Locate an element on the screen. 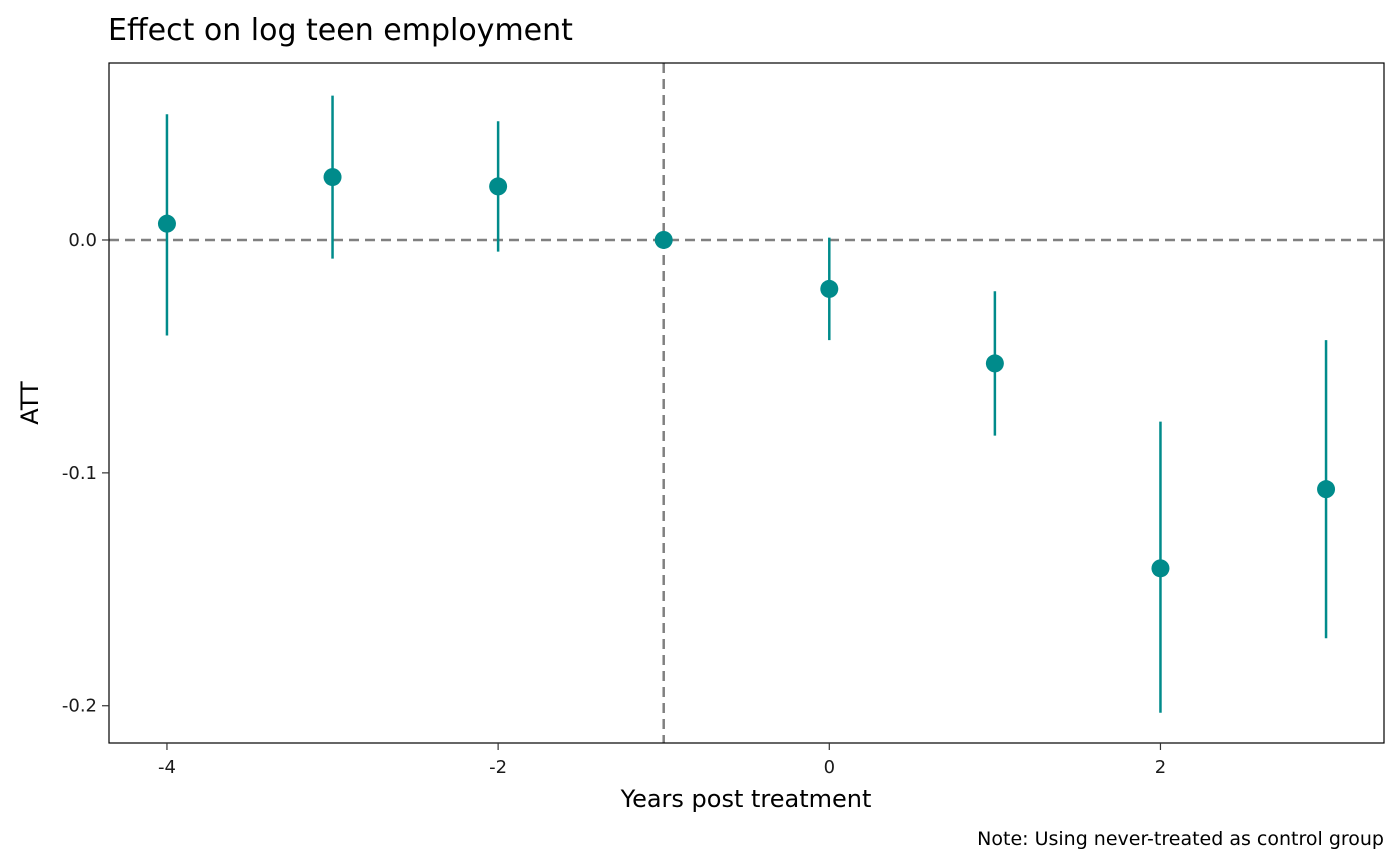 Image resolution: width=1400 pixels, height=865 pixels. chart-title: Effect on log teen employment is located at coordinates (340, 30).